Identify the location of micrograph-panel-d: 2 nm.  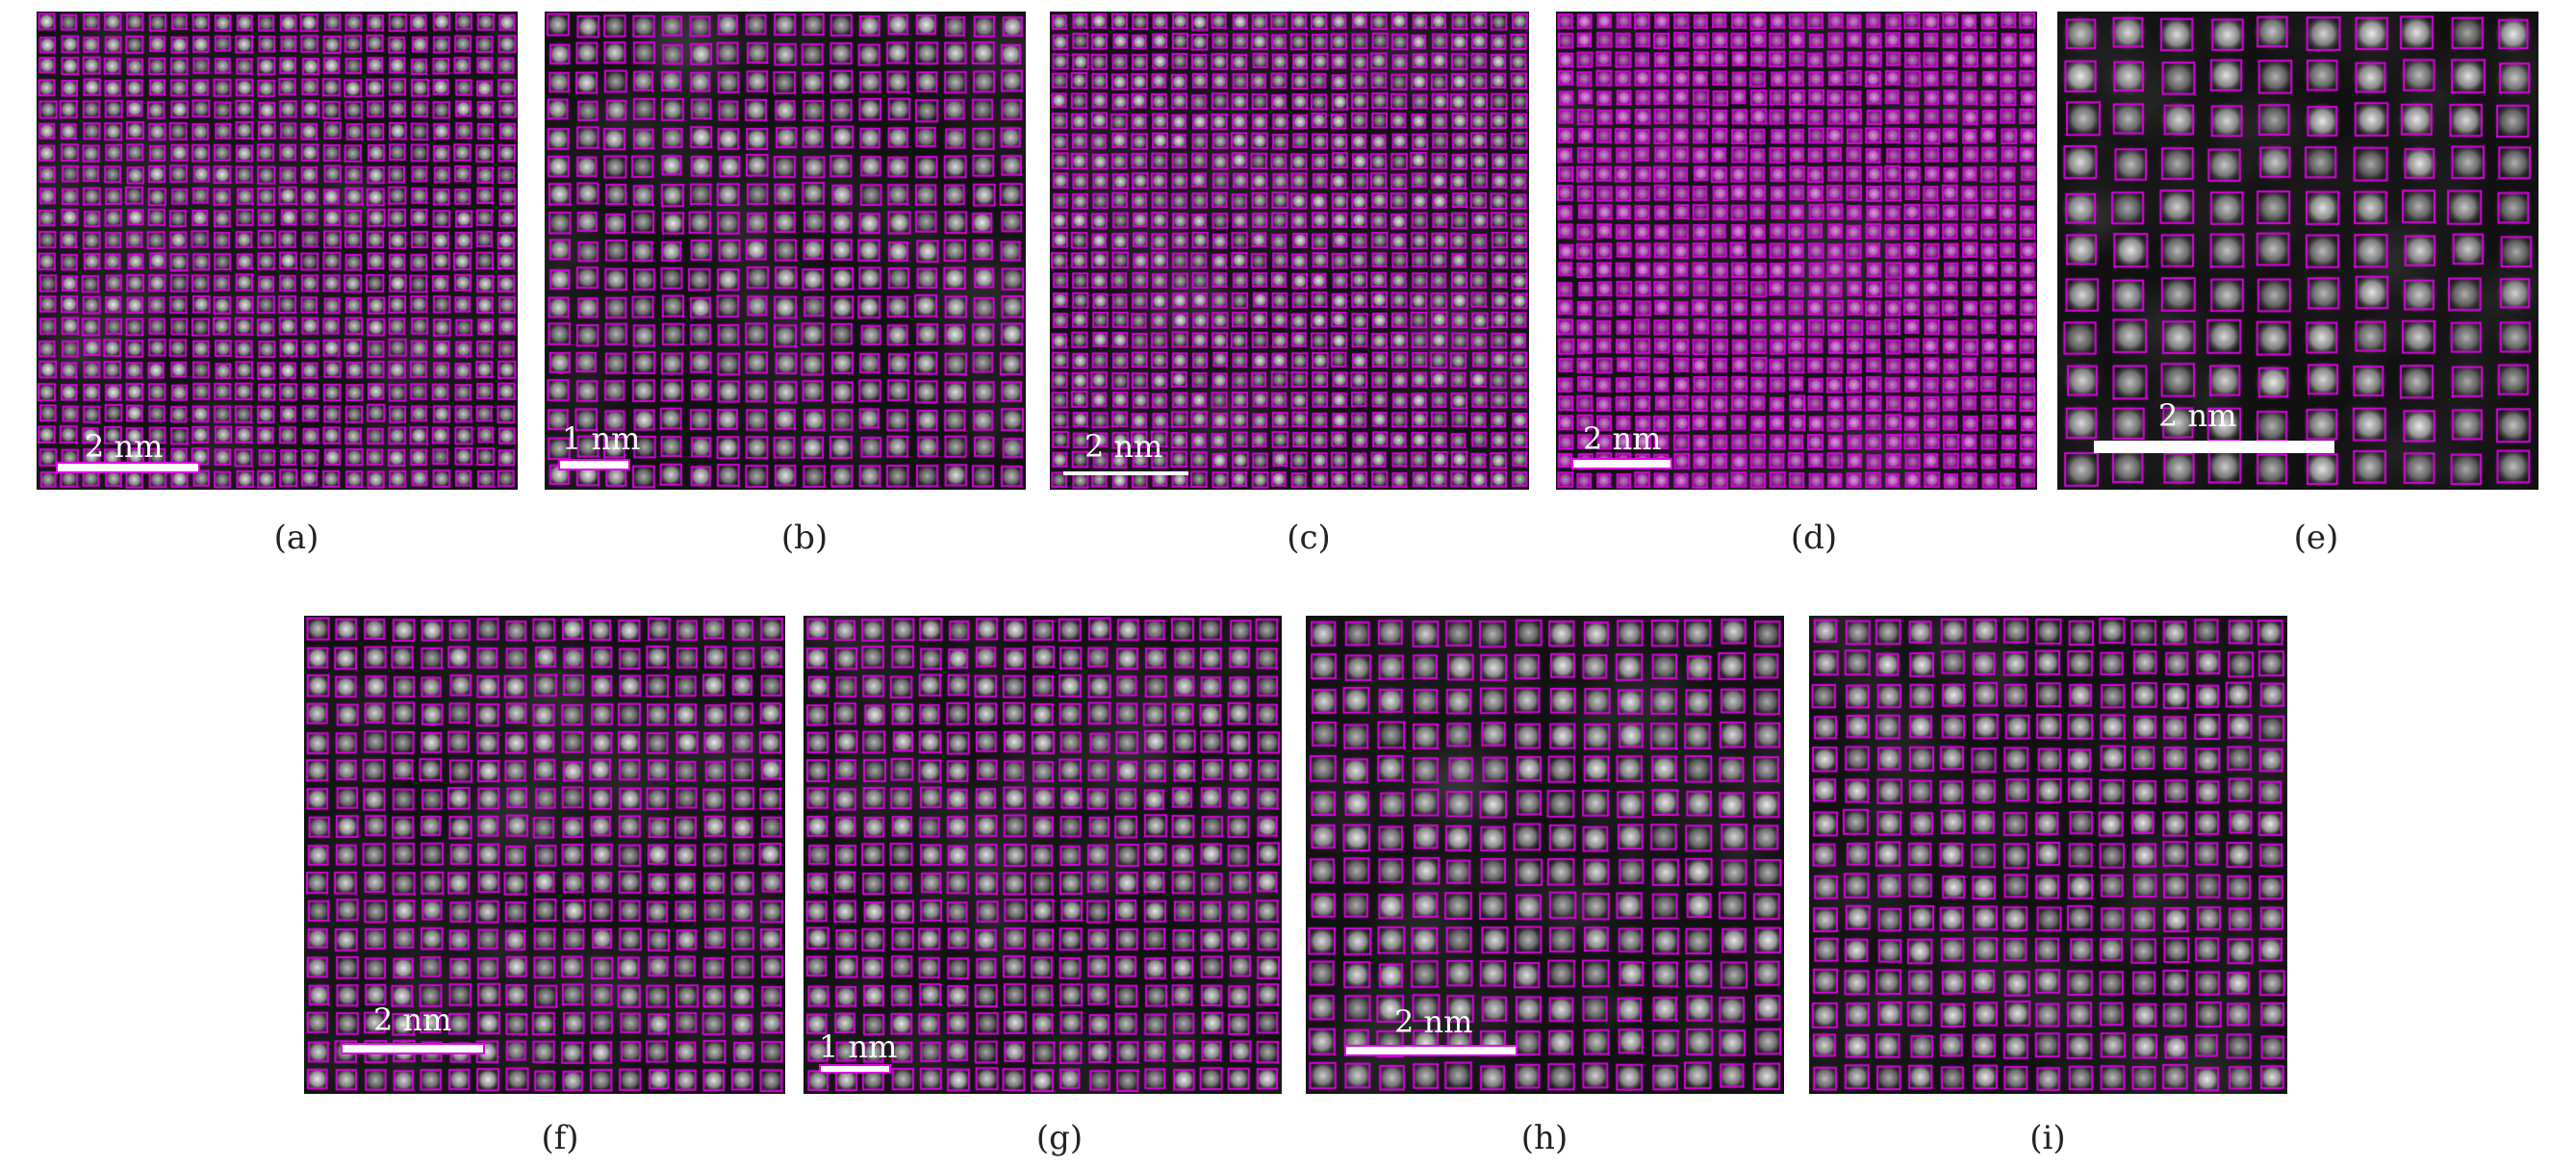
(1796, 251).